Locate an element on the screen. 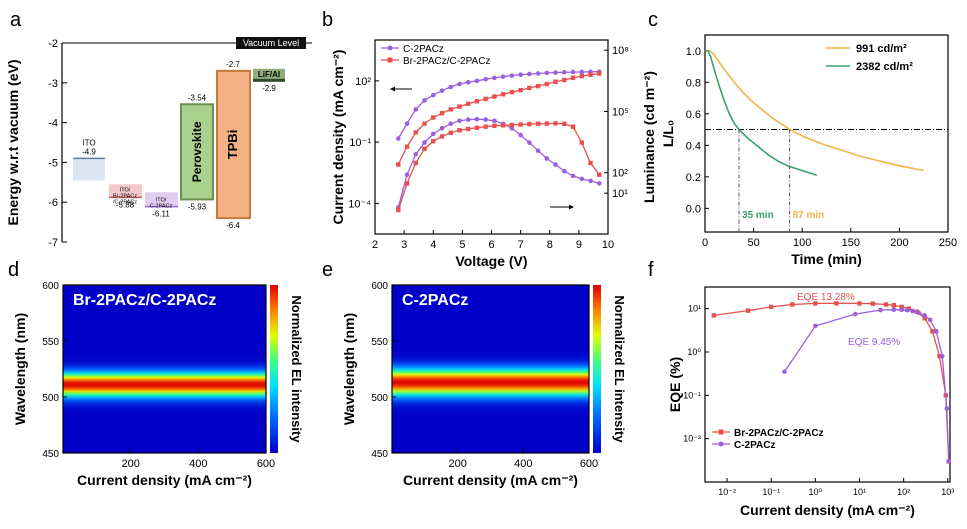 The width and height of the screenshot is (967, 529). y-tick-label: 0.4 is located at coordinates (693, 146).